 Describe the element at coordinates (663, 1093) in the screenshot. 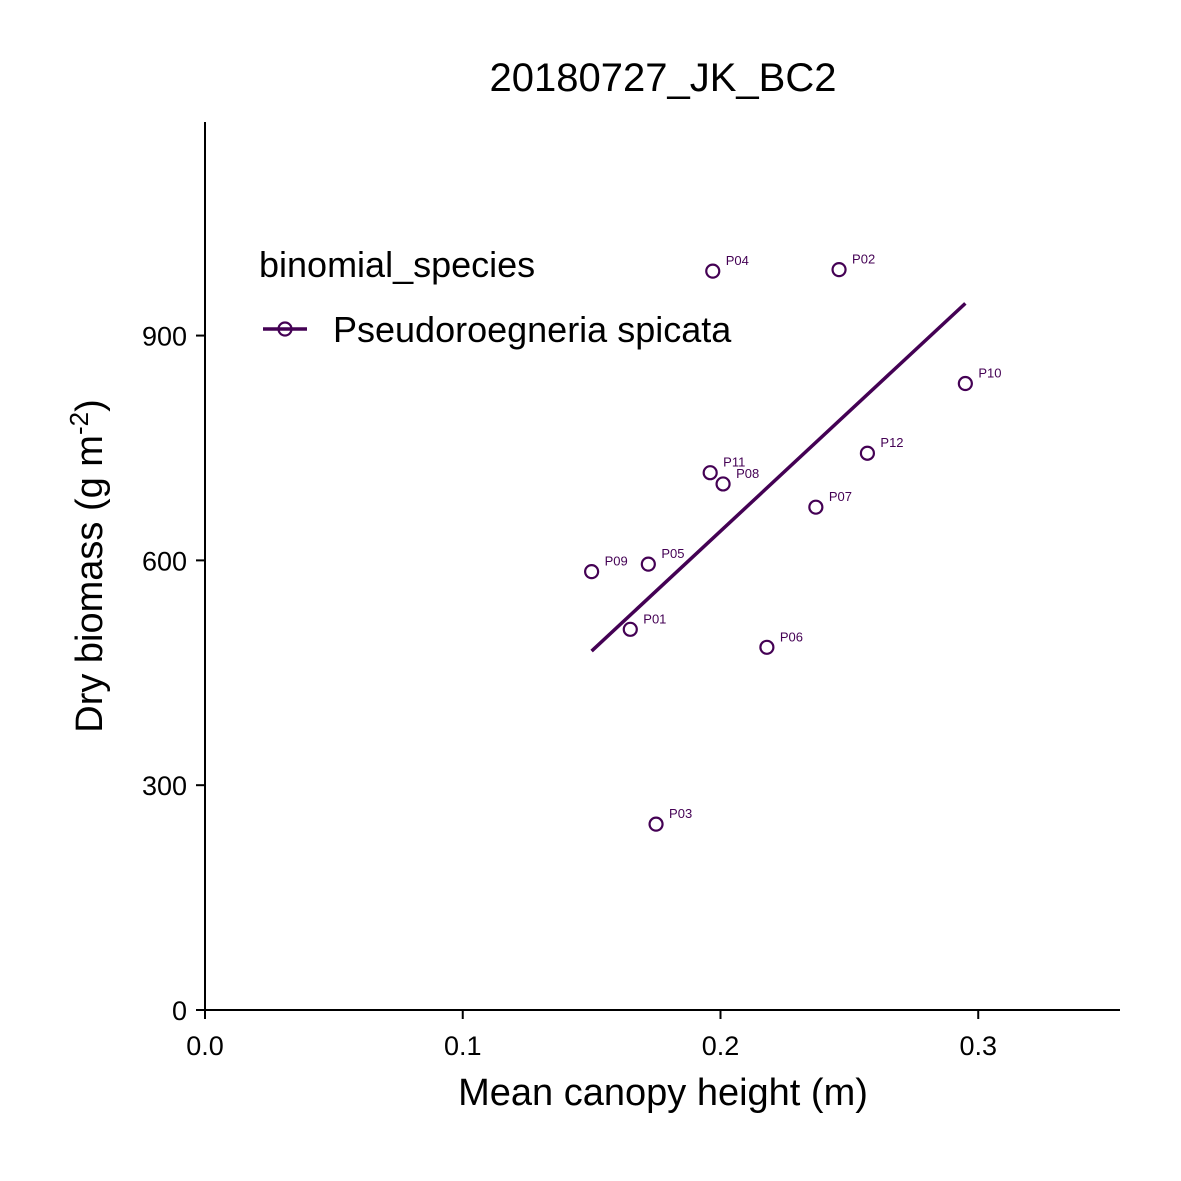

I see `x-axis-title: Mean canopy height (m)` at that location.